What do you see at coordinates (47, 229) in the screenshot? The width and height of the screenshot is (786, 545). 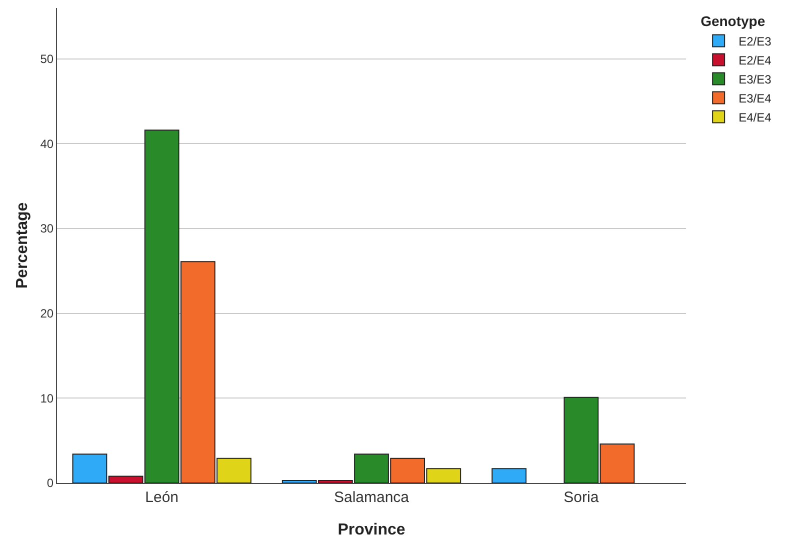 I see `y-tick-label: 30` at bounding box center [47, 229].